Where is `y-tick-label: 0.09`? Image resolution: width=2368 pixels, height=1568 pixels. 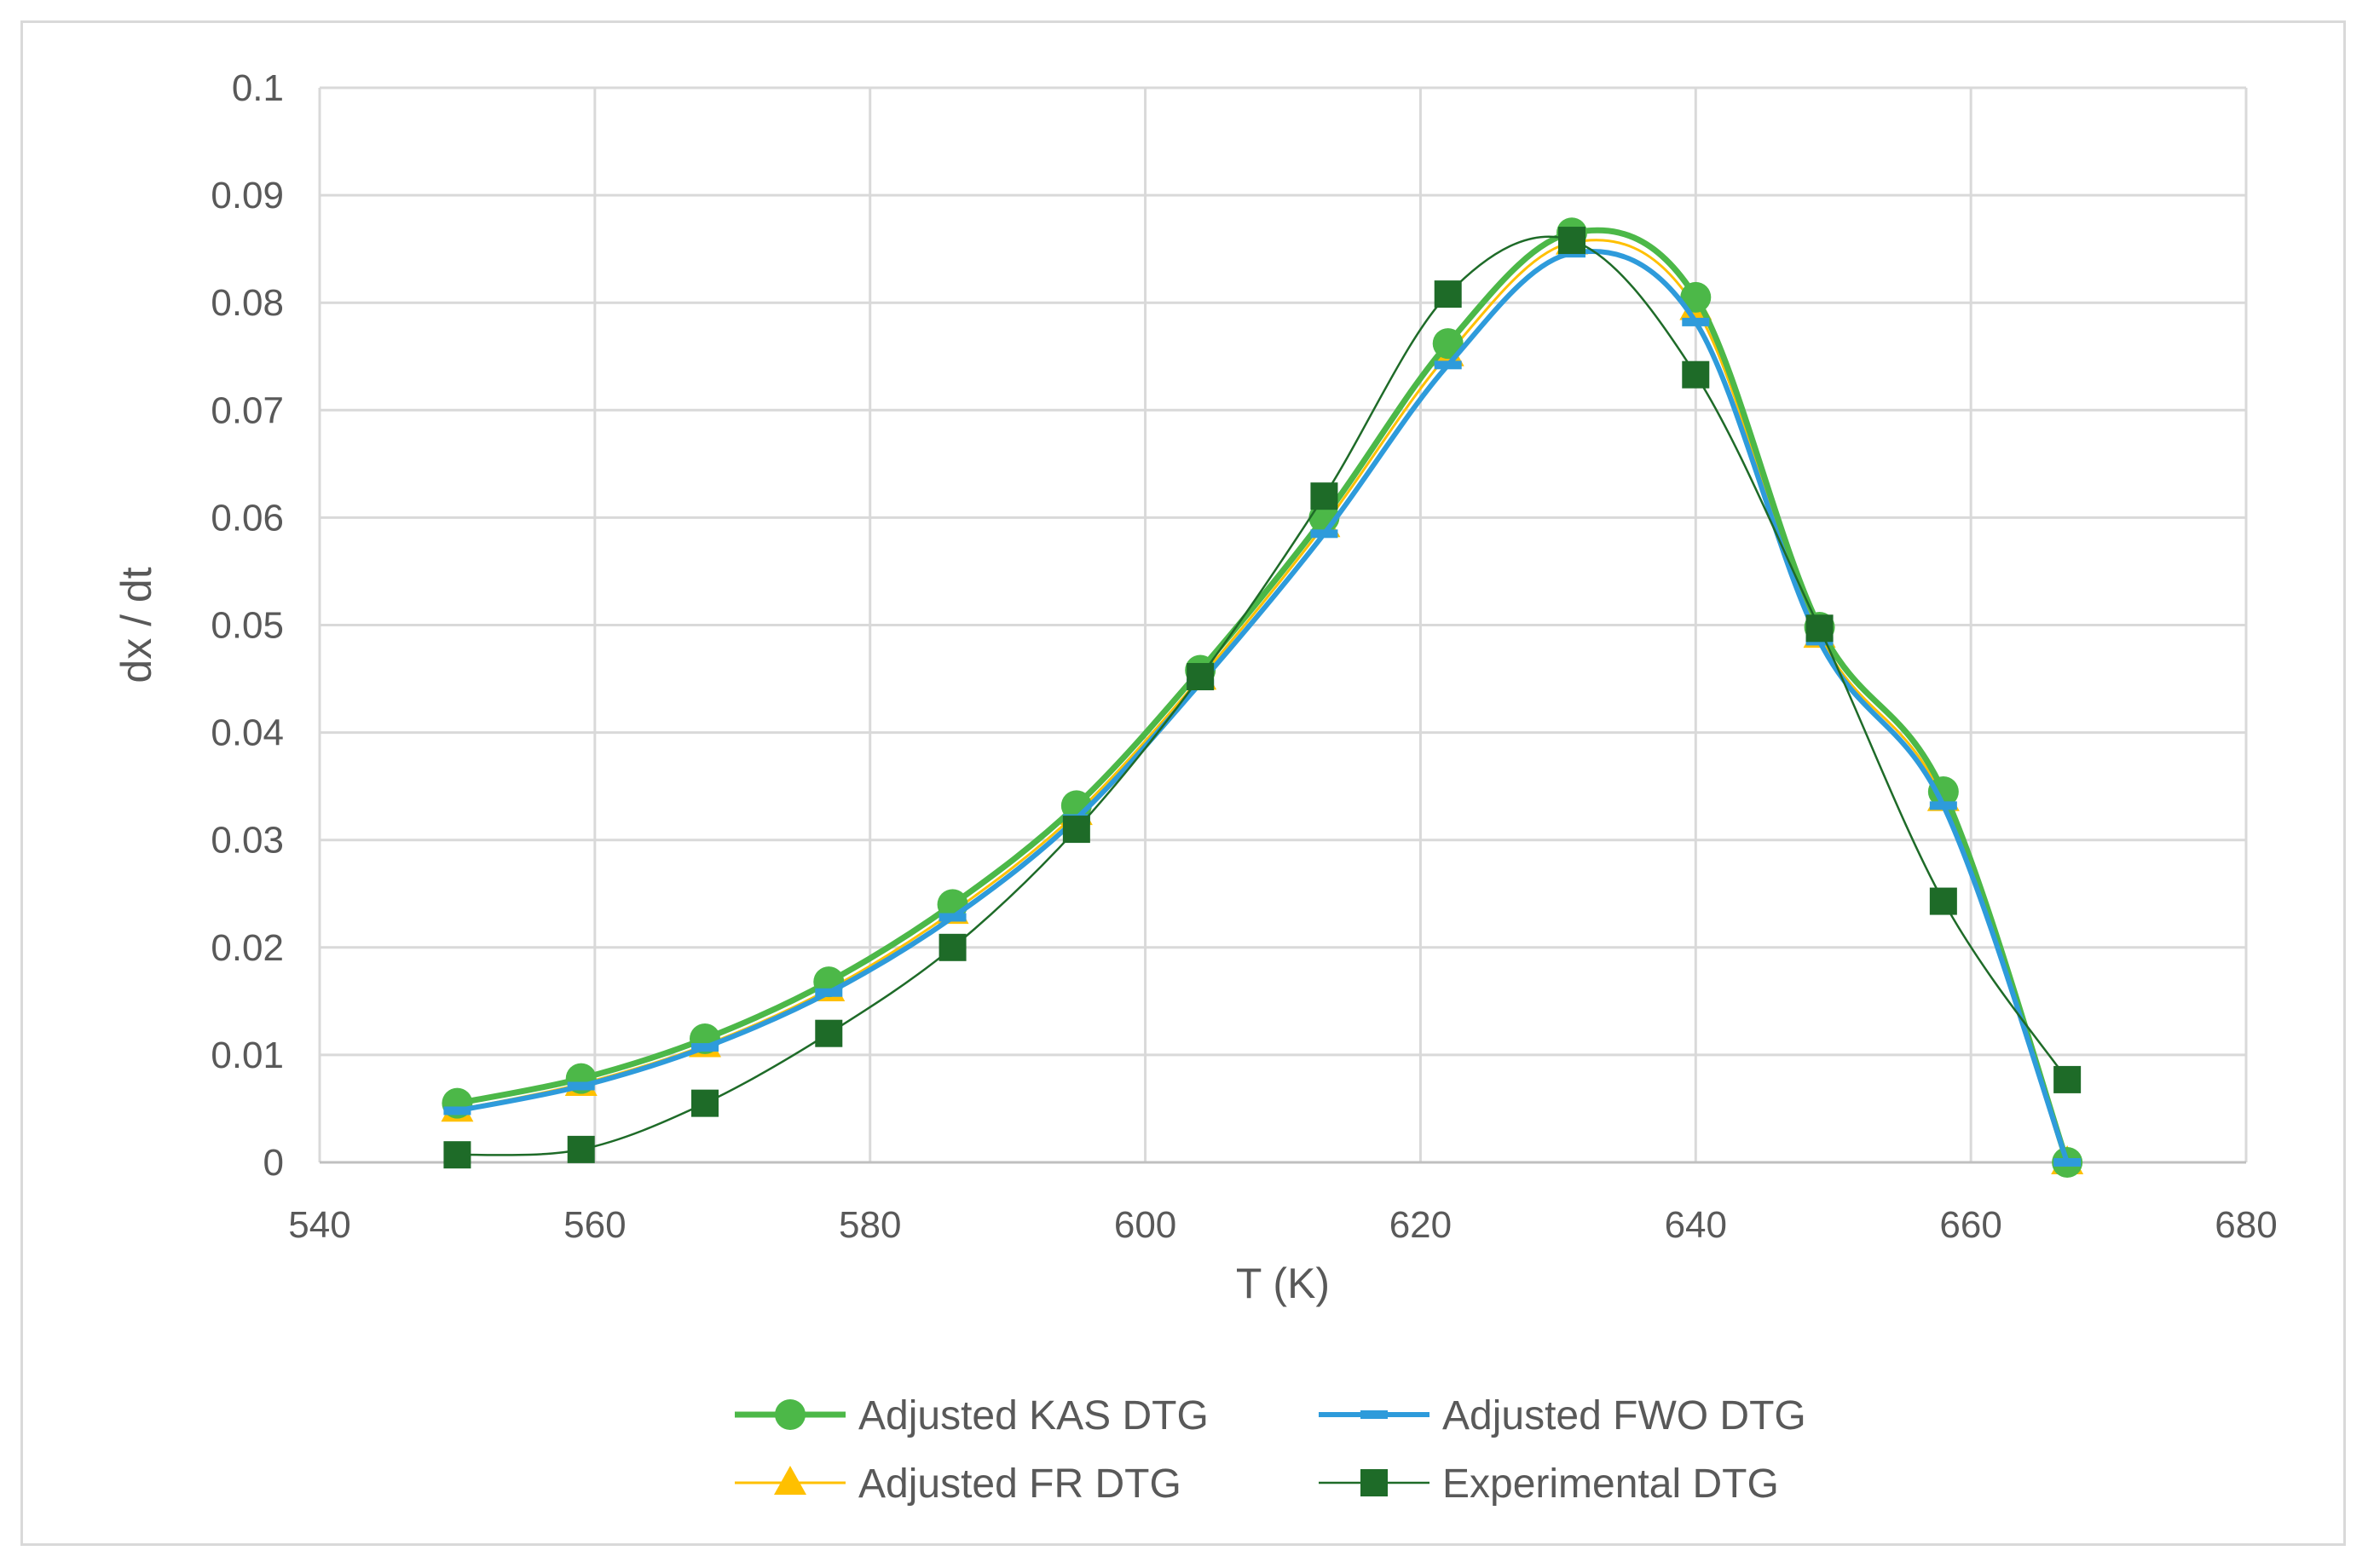
y-tick-label: 0.09 is located at coordinates (247, 195).